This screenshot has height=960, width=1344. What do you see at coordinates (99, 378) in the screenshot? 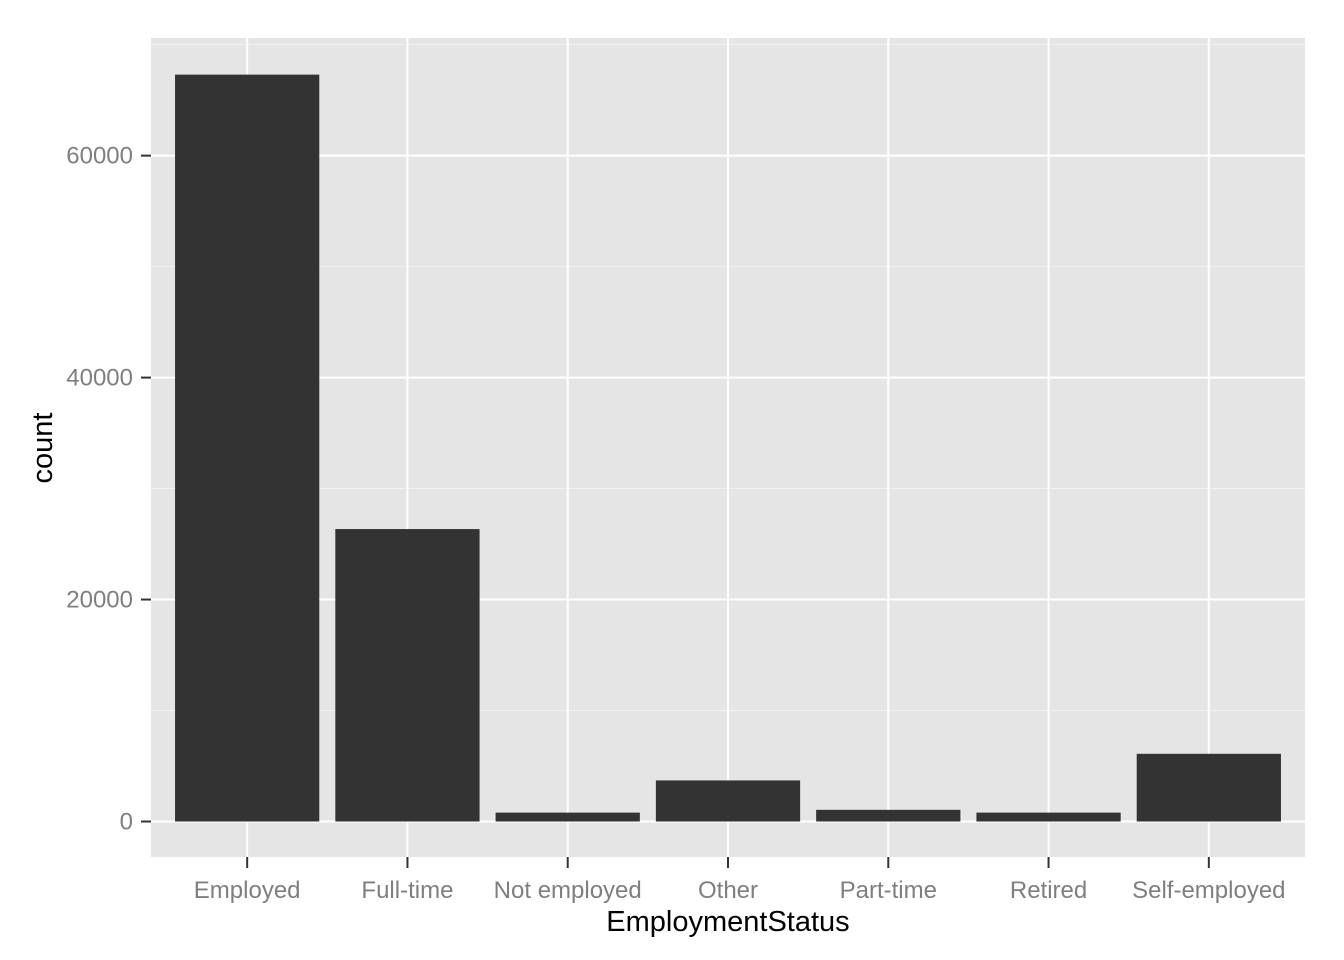
I see `y-tick-label: 40000` at bounding box center [99, 378].